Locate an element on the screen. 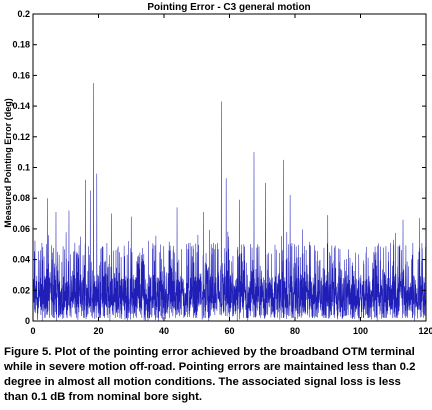 The image size is (432, 410). y-tick-label: 0.18 is located at coordinates (21, 45).